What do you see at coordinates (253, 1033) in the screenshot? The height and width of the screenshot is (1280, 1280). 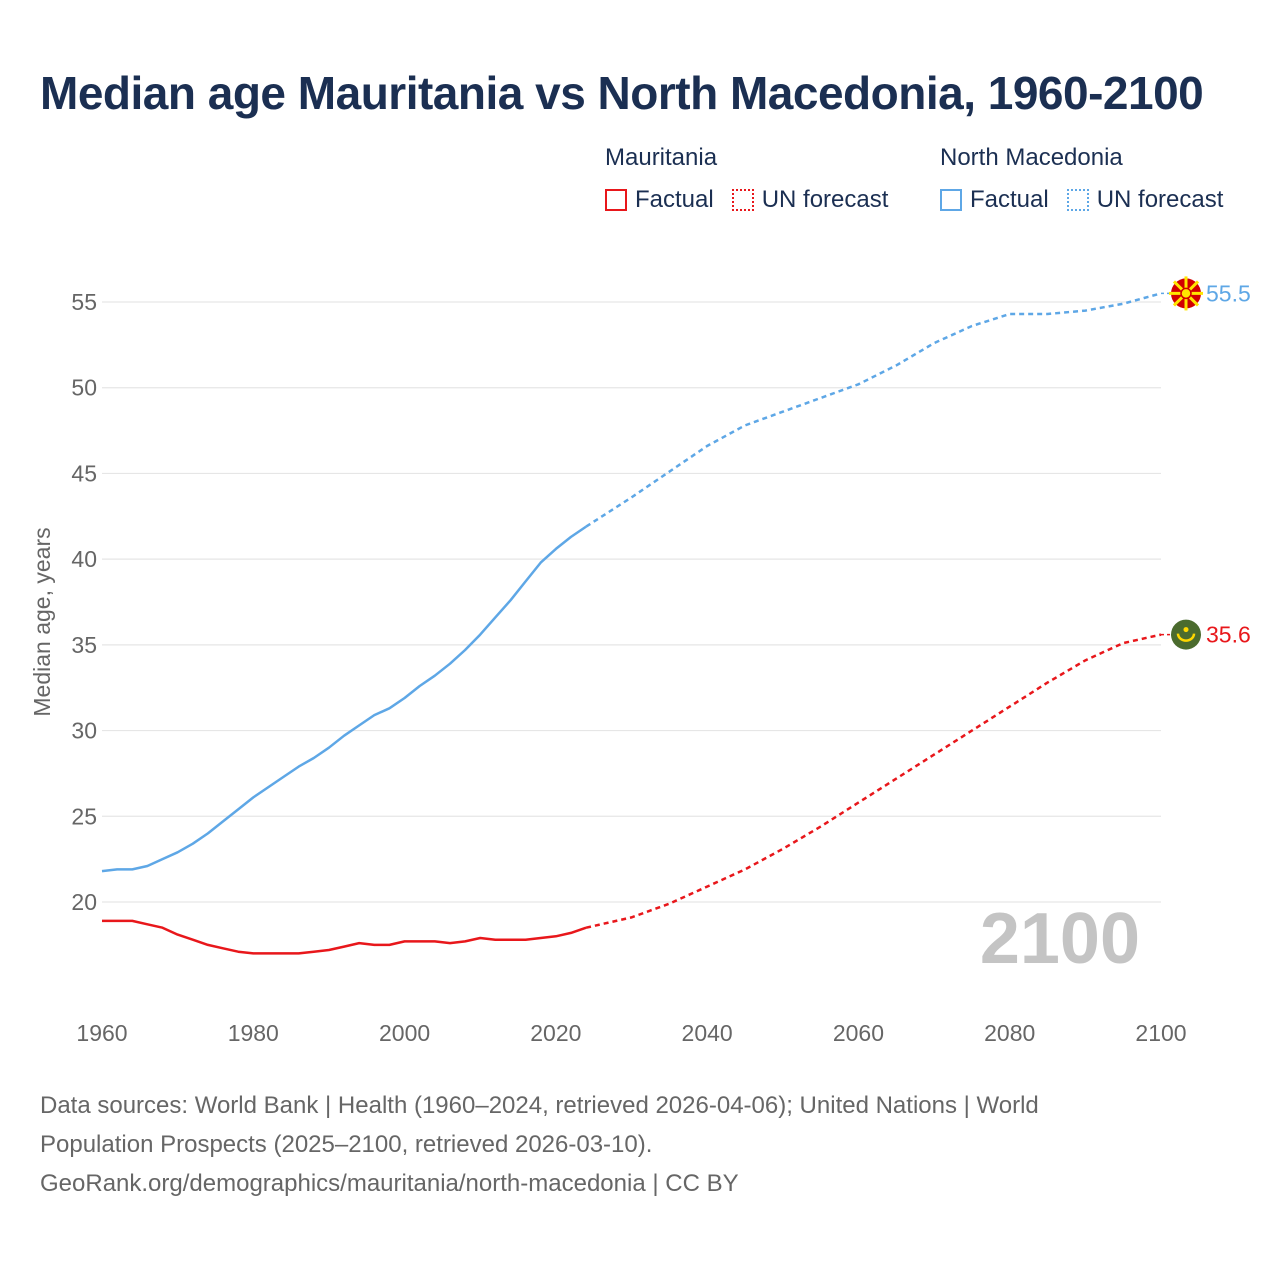 I see `x-tick-label: 1980` at bounding box center [253, 1033].